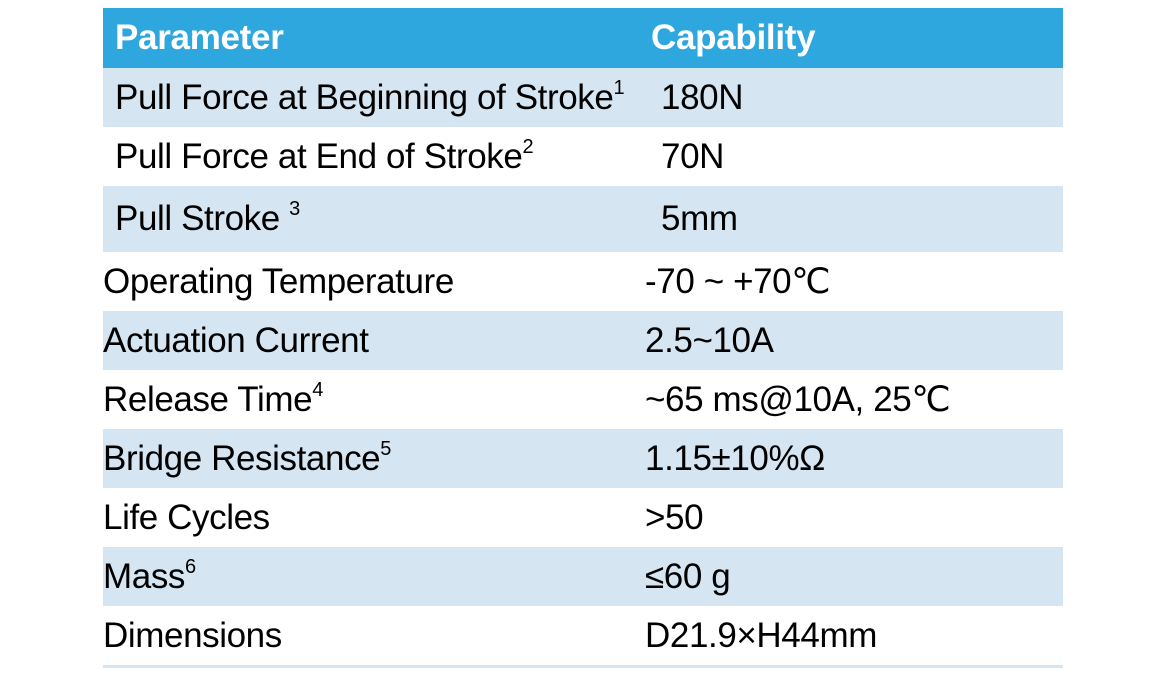 The width and height of the screenshot is (1166, 693). I want to click on table-row: Actuation Current 2.5~10A, so click(583, 340).